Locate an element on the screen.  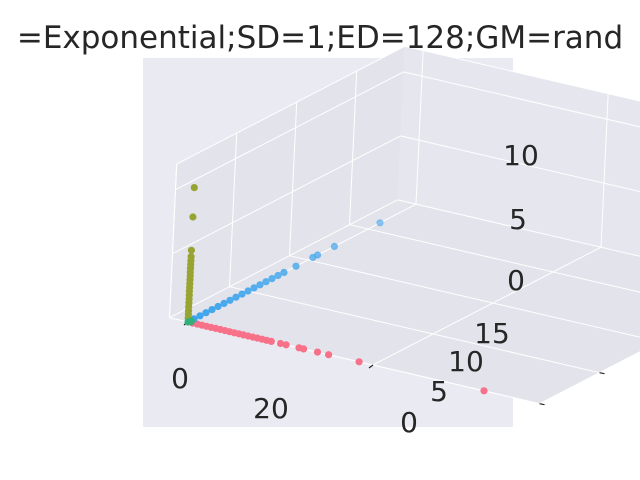
chart-title: =Exponential;SD=1;ED=128;GM=rand is located at coordinates (320, 38).